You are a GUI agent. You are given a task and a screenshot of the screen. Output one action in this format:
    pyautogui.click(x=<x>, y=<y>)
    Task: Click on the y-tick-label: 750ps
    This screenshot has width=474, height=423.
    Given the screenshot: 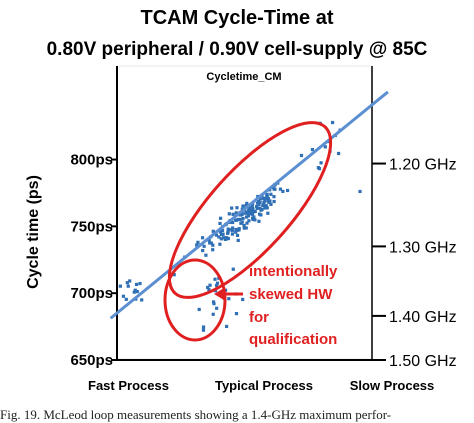 What is the action you would take?
    pyautogui.click(x=91, y=226)
    